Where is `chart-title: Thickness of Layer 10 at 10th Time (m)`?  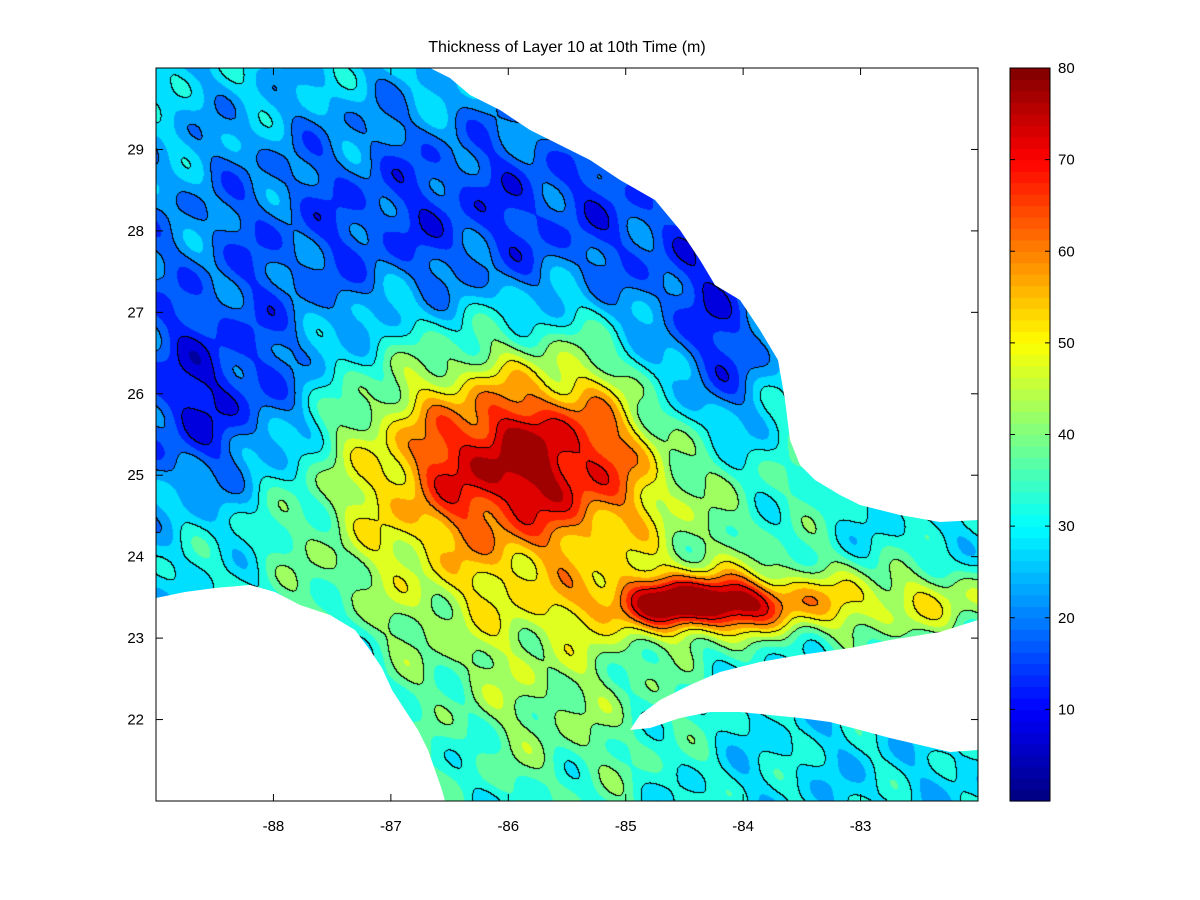
chart-title: Thickness of Layer 10 at 10th Time (m) is located at coordinates (566, 47).